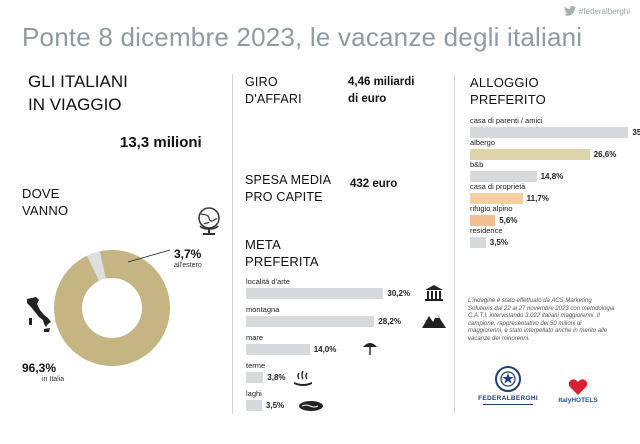 This screenshot has height=444, width=640. Describe the element at coordinates (537, 198) in the screenshot. I see `lodging-value: 11,7%` at that location.